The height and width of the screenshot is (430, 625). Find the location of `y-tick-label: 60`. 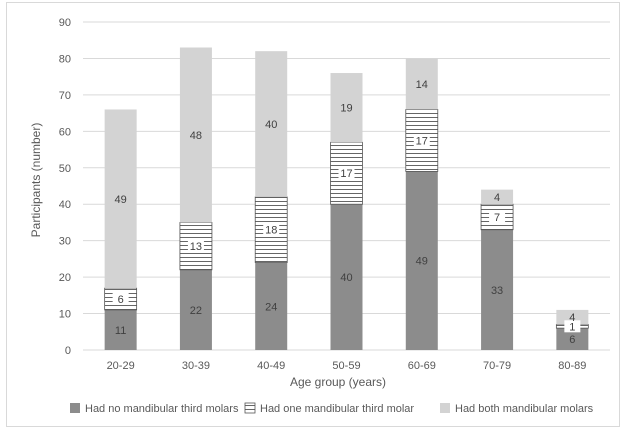

y-tick-label: 60 is located at coordinates (65, 132).